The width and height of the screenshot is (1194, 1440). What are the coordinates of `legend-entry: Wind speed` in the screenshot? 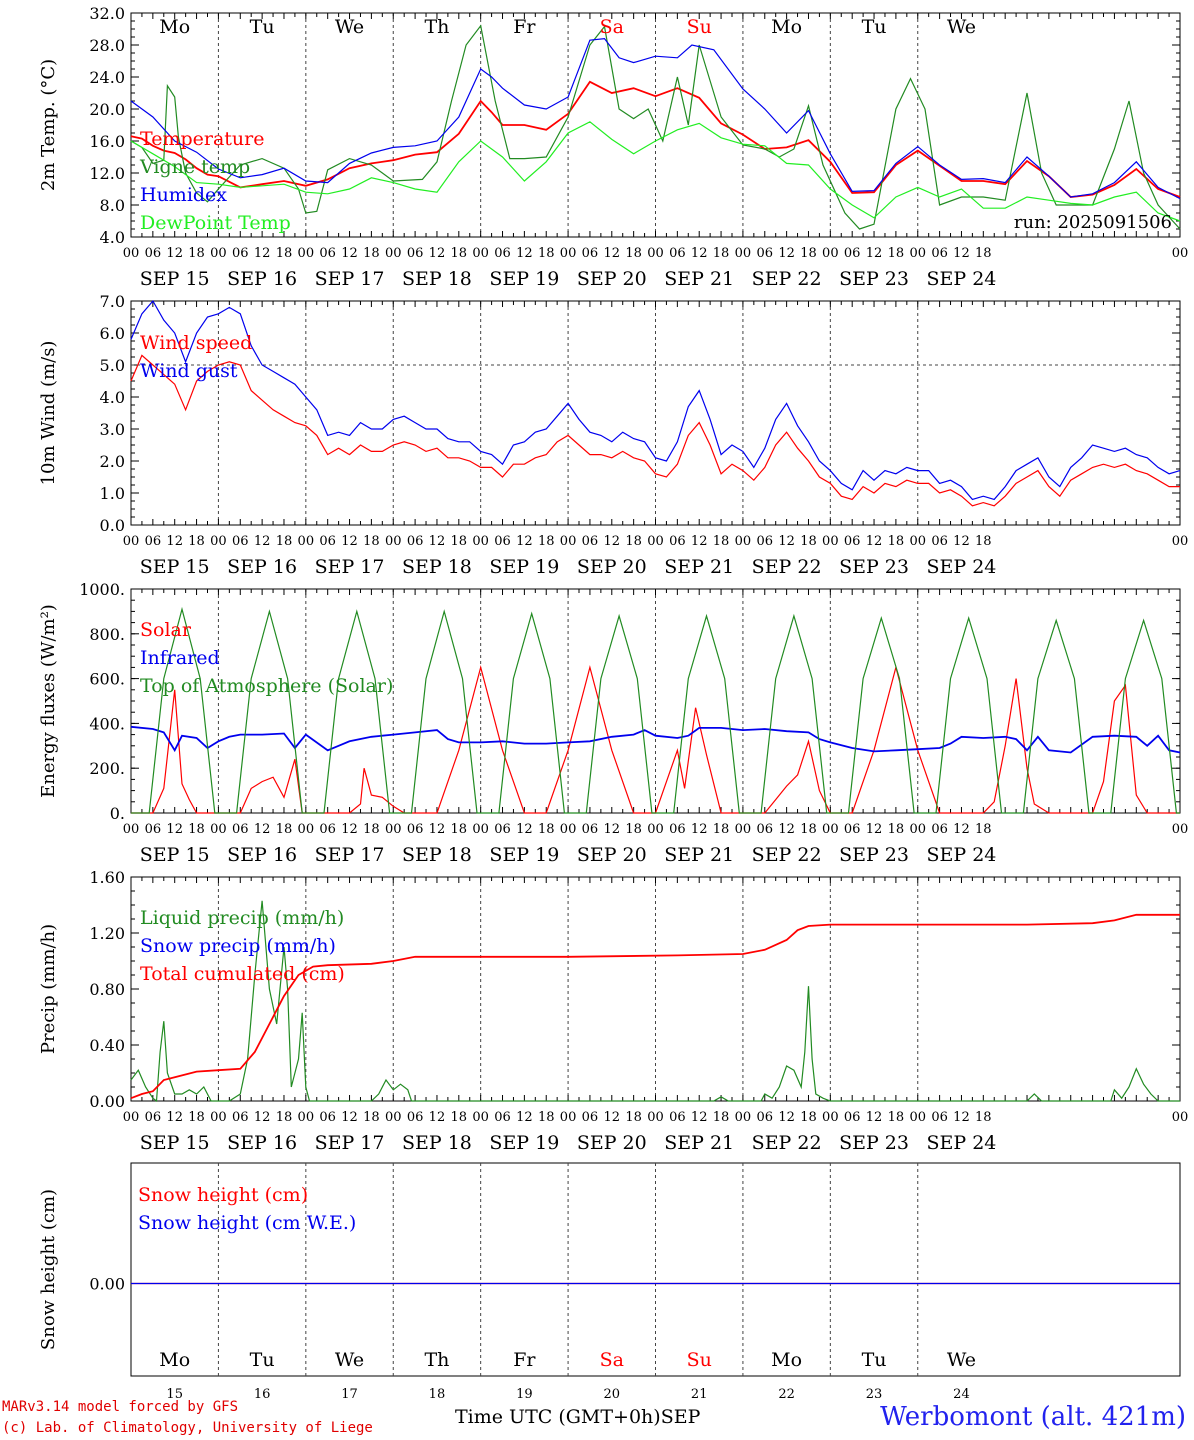 It's located at (196, 343).